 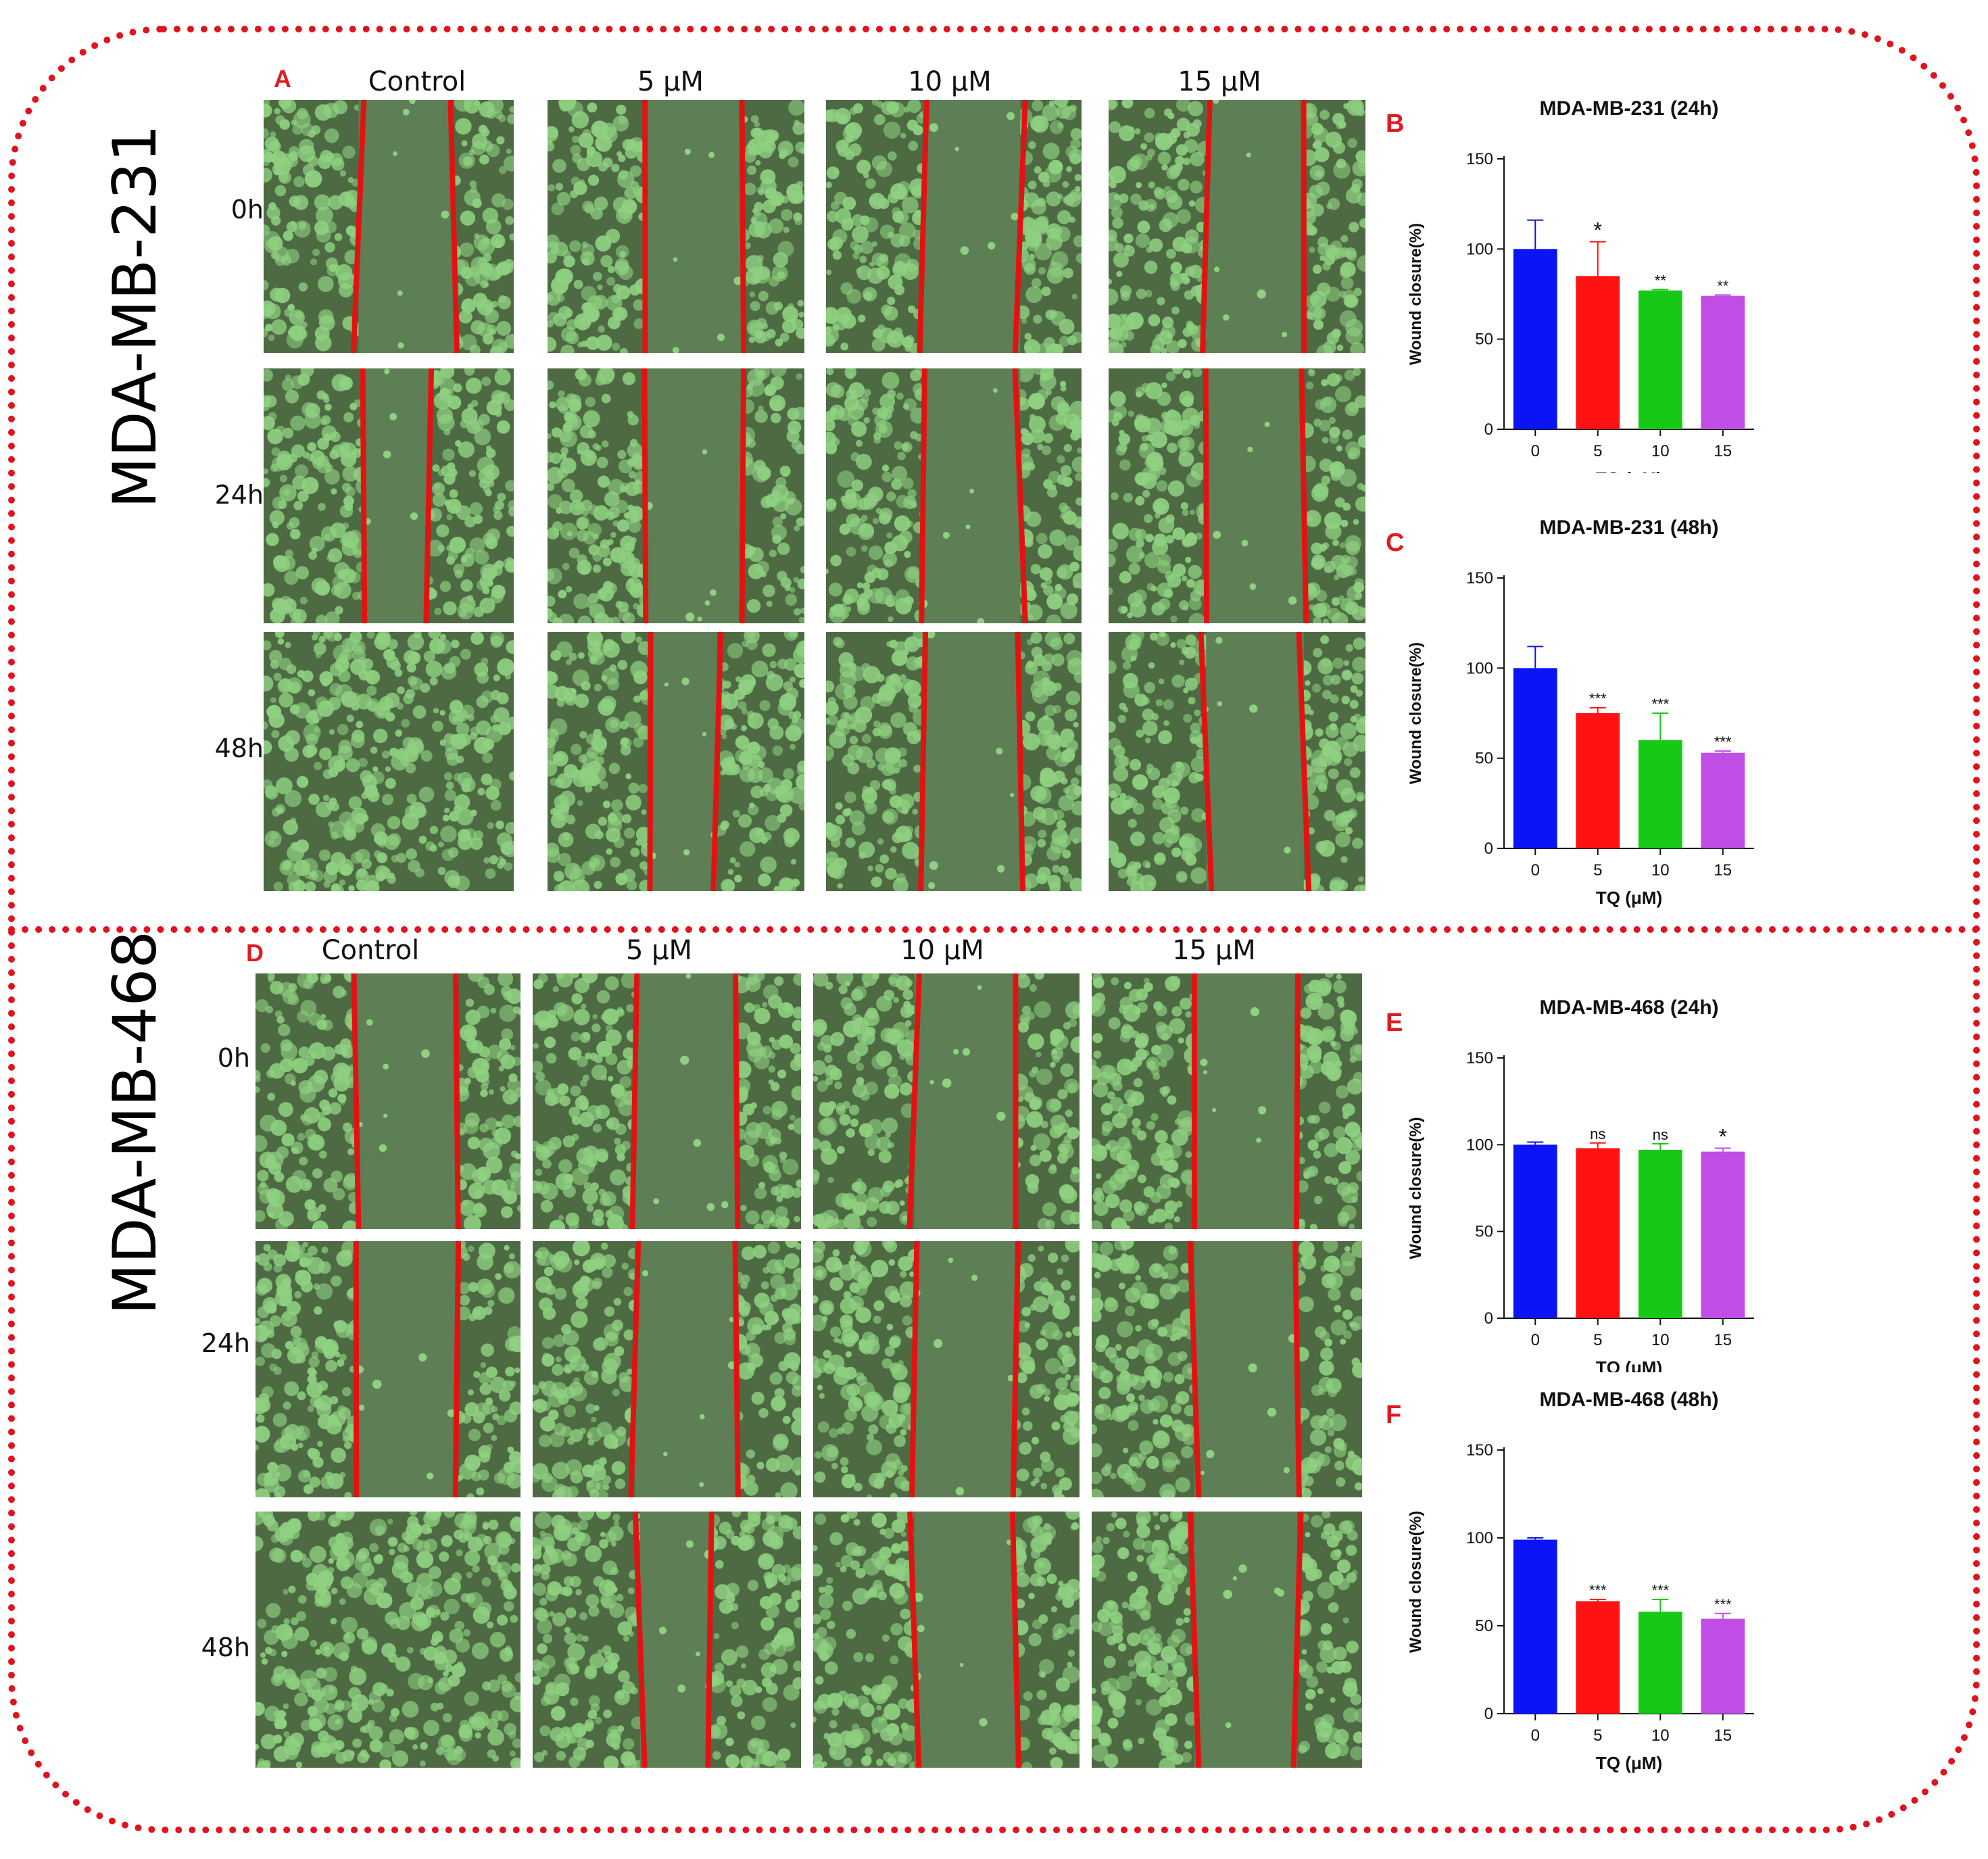 What do you see at coordinates (389, 226) in the screenshot?
I see `micro-231-0h-control` at bounding box center [389, 226].